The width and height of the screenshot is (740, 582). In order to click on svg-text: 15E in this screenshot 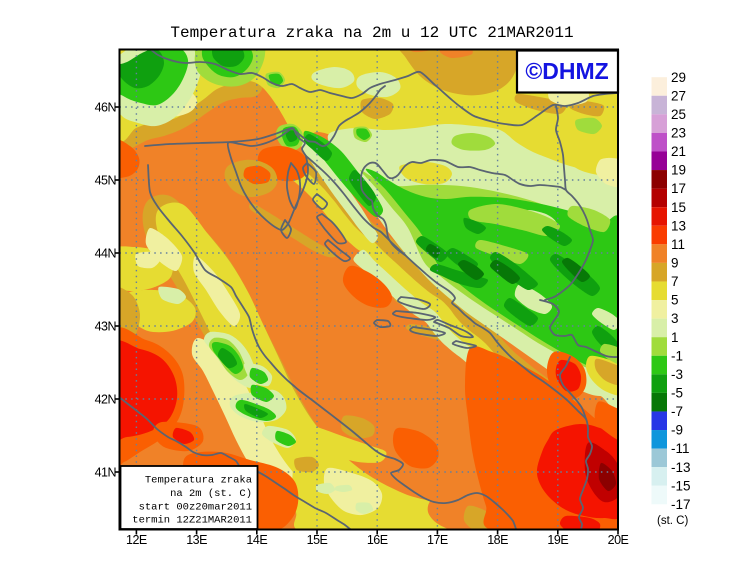, I will do `click(317, 540)`.